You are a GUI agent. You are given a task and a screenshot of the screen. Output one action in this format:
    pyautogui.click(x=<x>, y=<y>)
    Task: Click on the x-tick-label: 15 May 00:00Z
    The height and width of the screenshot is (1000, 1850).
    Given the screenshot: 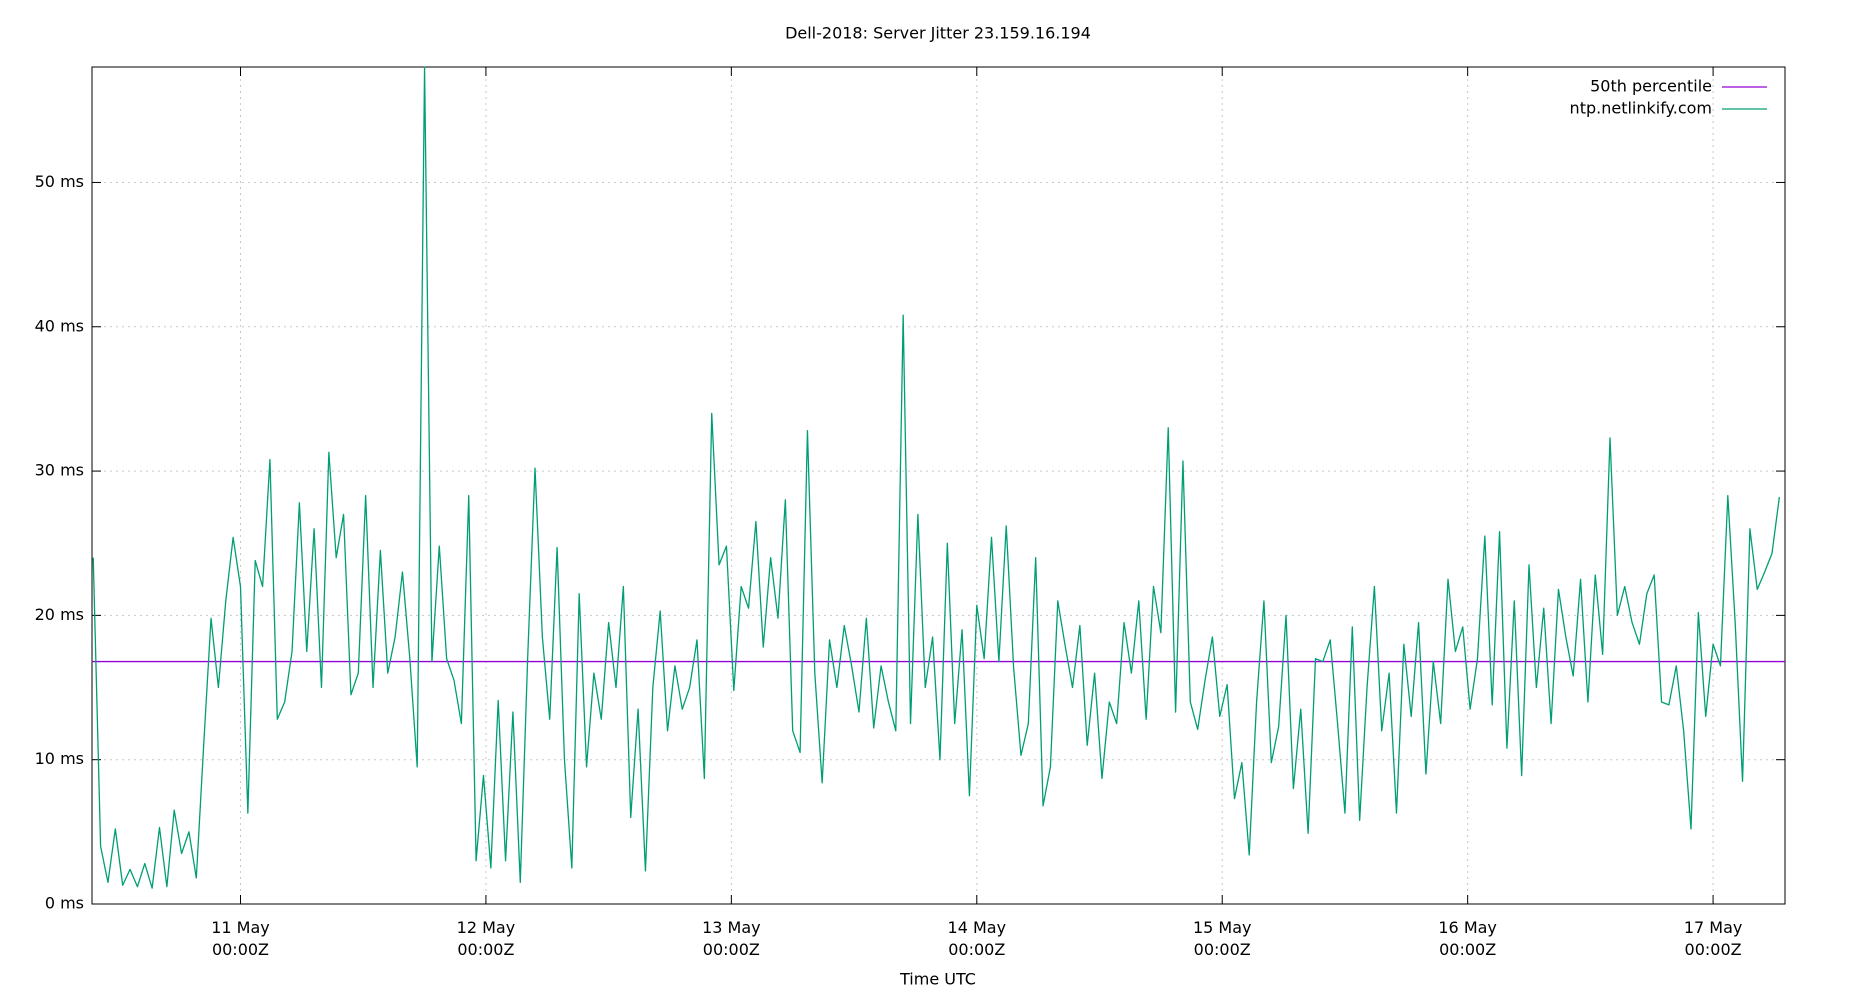 What is the action you would take?
    pyautogui.click(x=1222, y=938)
    